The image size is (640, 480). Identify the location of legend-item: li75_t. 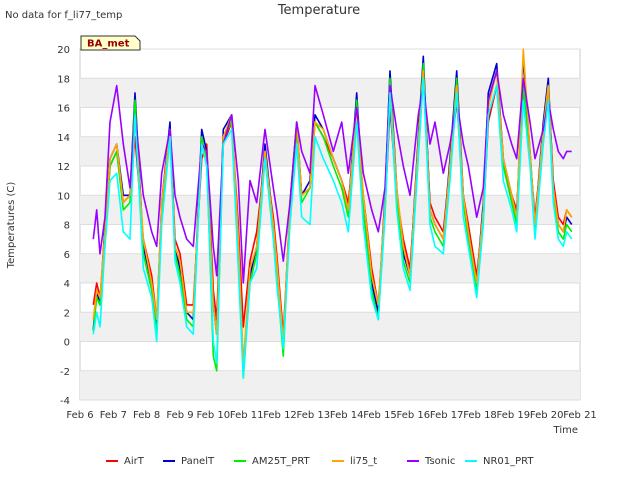
(354, 461).